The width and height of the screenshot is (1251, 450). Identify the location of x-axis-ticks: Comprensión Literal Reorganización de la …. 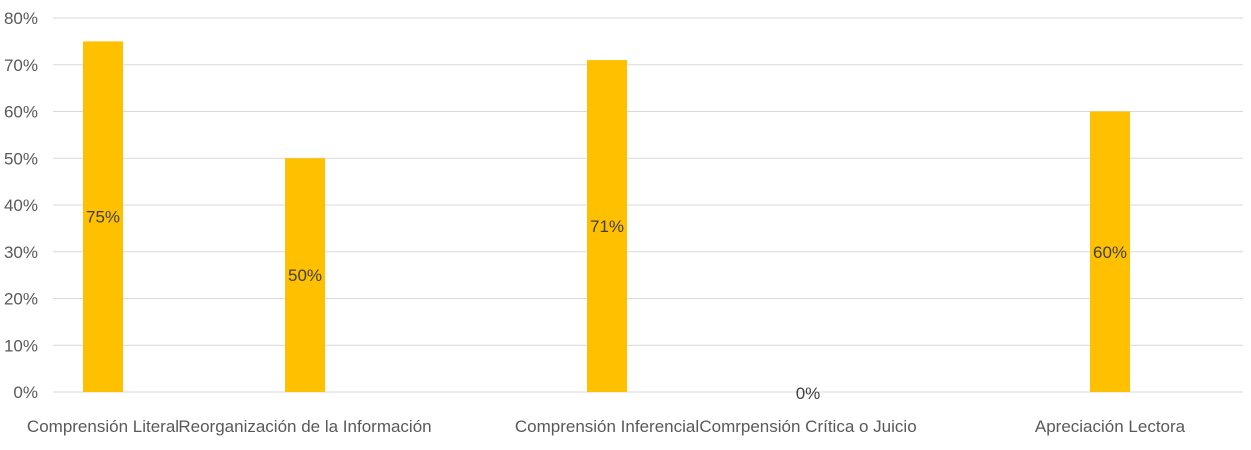
(606, 426).